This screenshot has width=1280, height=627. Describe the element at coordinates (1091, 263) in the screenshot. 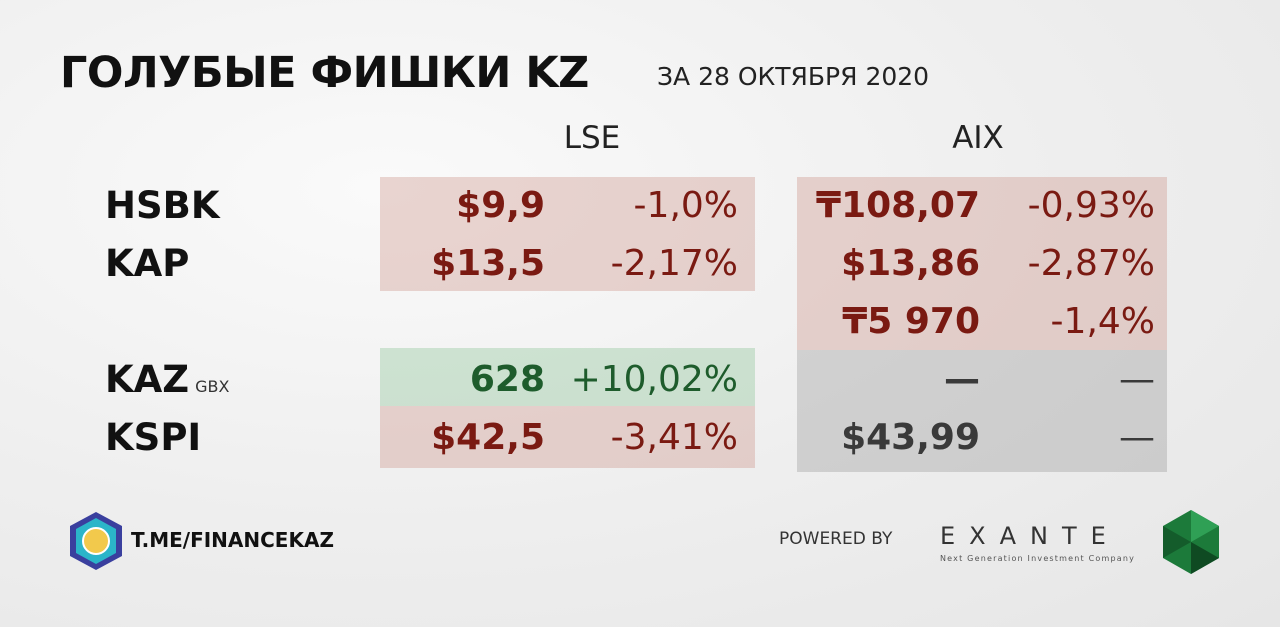

I see `aix-change: -2,87%` at that location.